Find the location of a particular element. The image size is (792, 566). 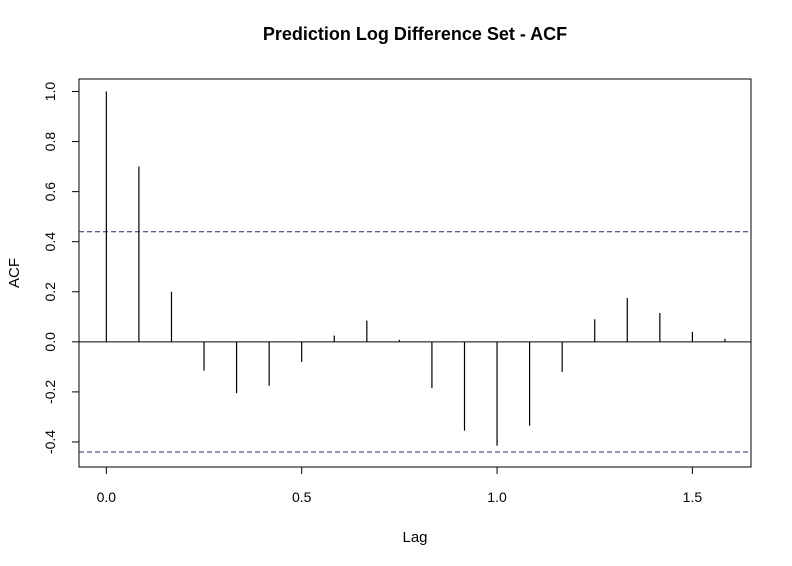

chart-title: Prediction Log Difference Set - ACF is located at coordinates (415, 34).